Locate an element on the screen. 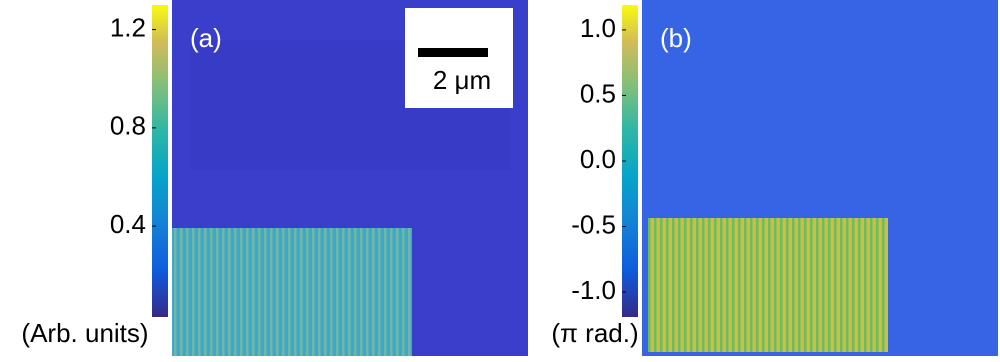 This screenshot has width=1000, height=362. panel-label: (b) is located at coordinates (676, 38).